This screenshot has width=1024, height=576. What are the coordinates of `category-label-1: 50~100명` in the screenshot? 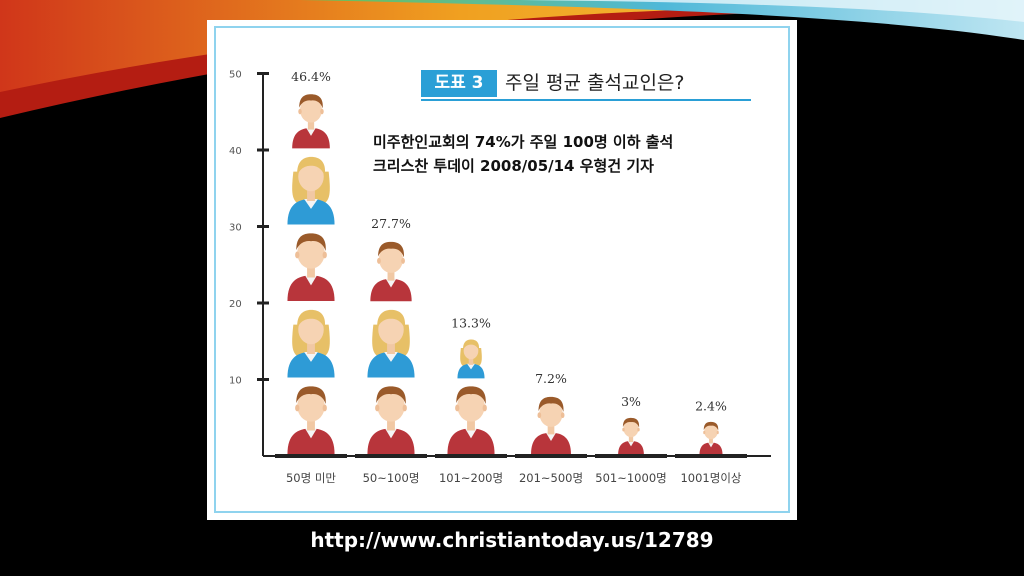 It's located at (391, 478).